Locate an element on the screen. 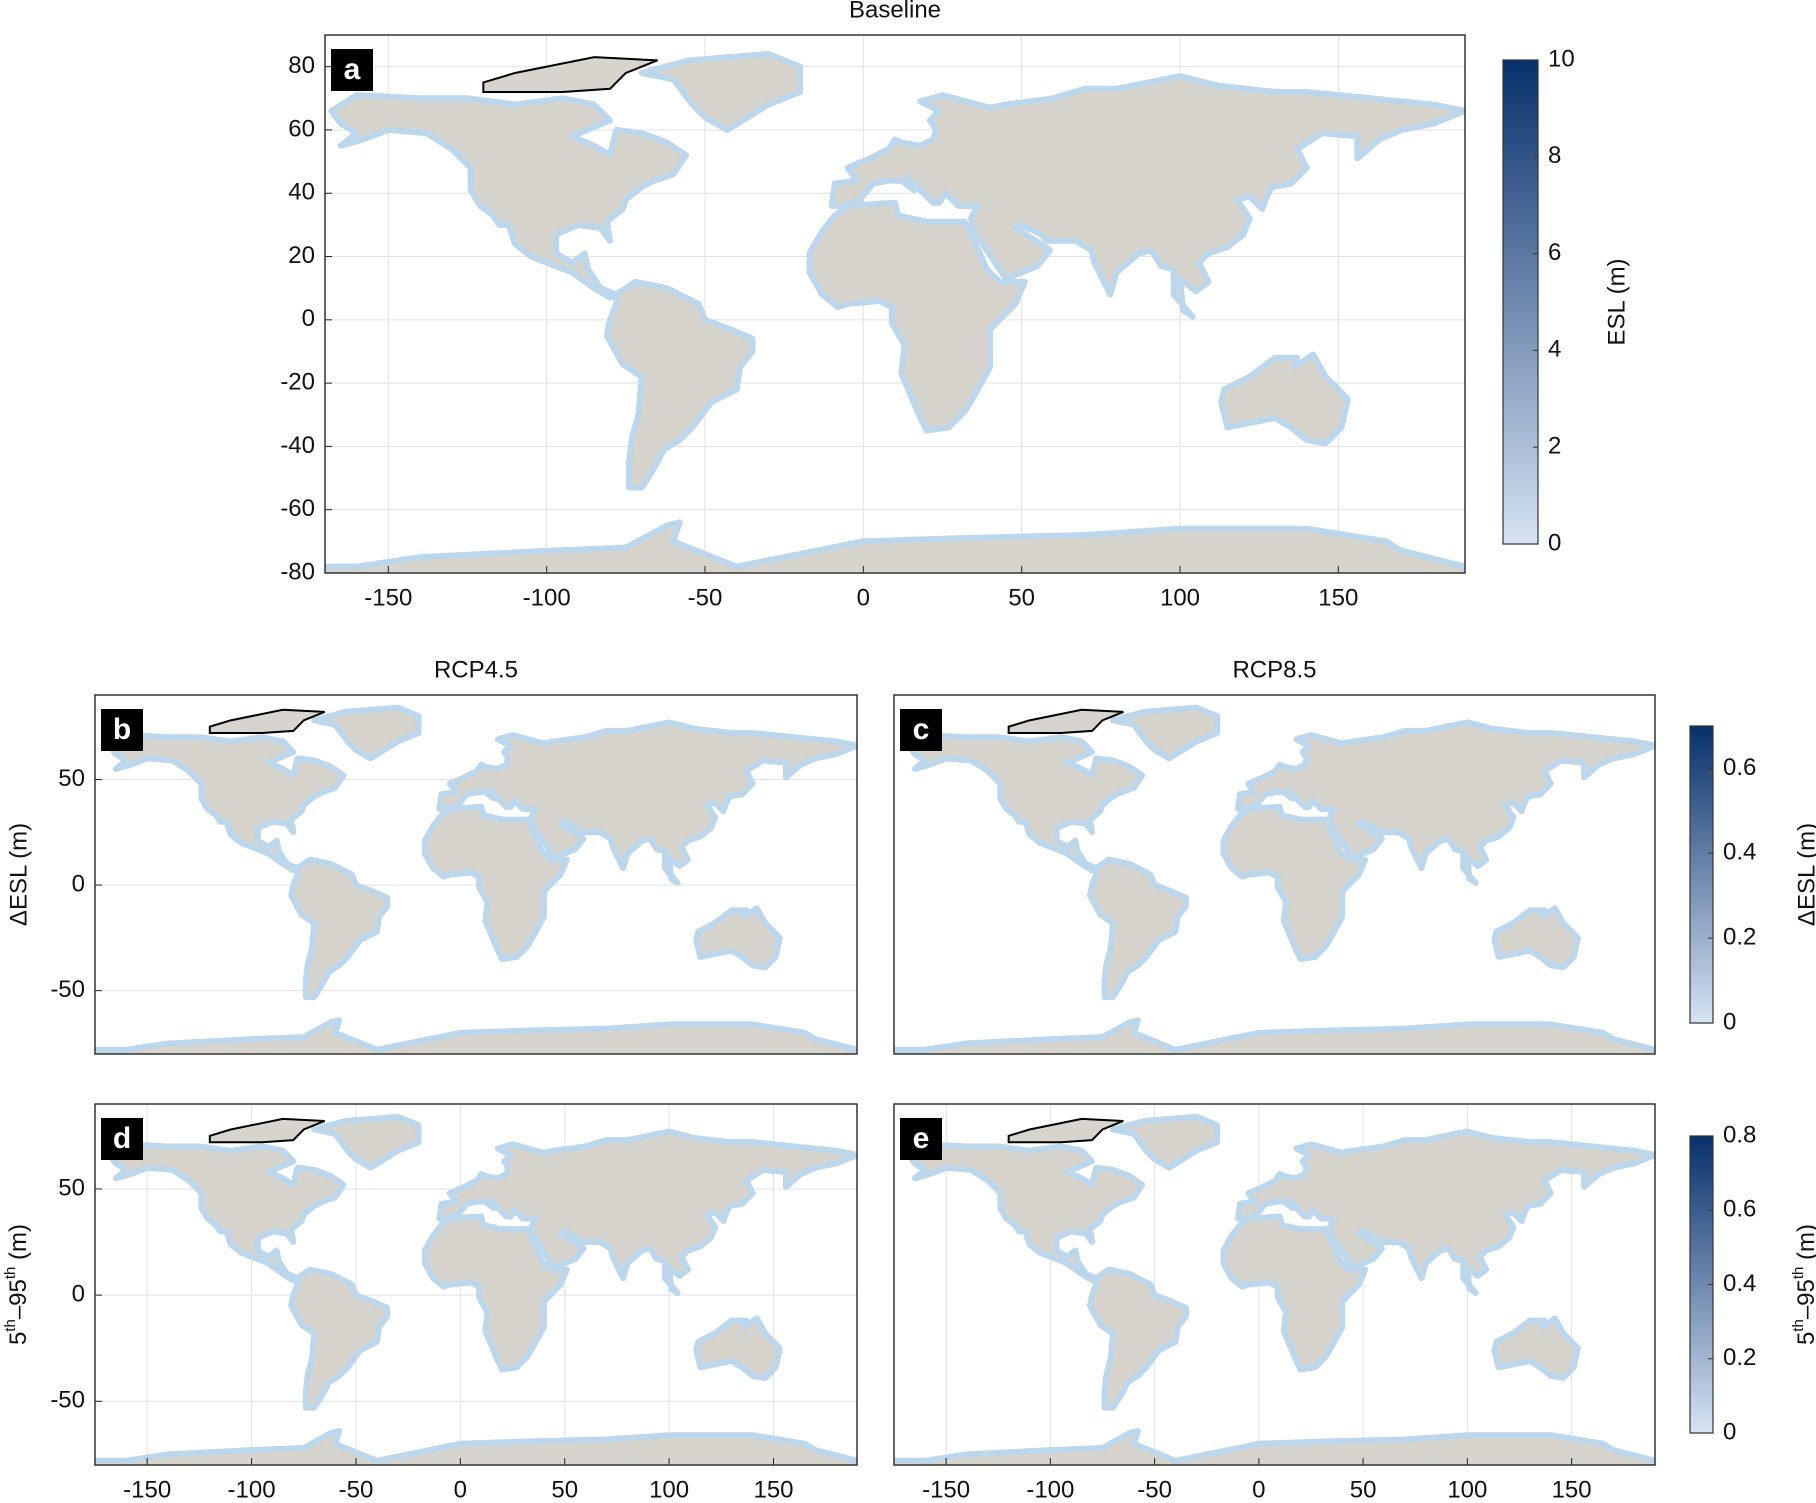 The height and width of the screenshot is (1503, 1816). y-axis-label: 5th–95th (m) is located at coordinates (17, 1284).